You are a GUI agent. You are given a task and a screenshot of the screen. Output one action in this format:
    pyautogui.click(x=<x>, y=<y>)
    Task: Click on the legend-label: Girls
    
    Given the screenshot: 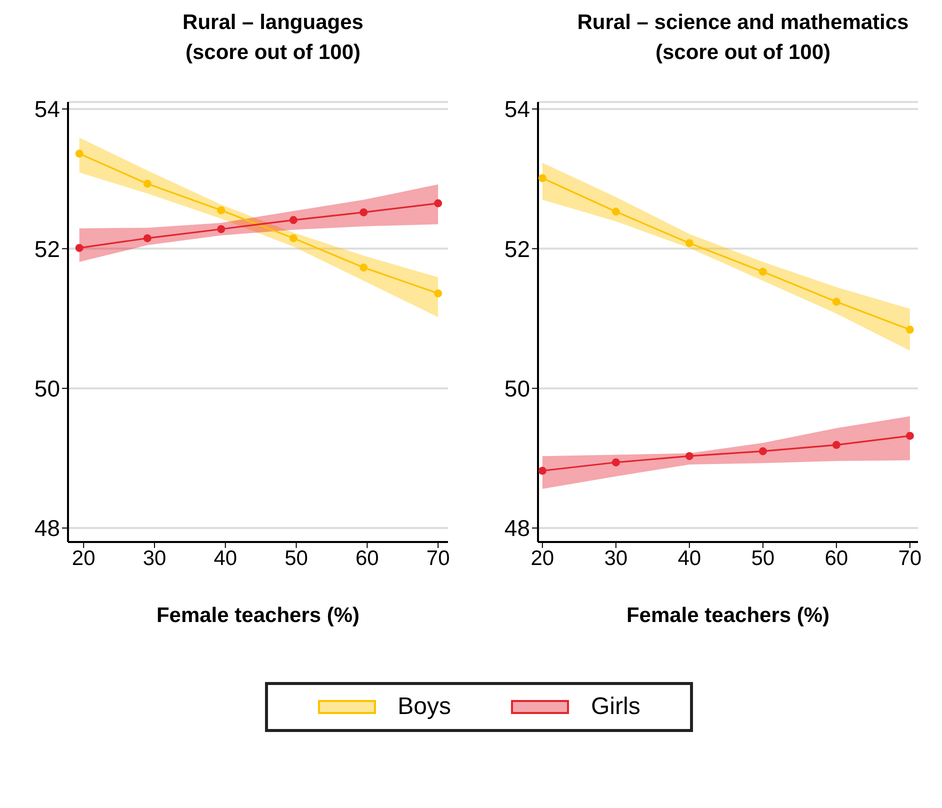 What is the action you would take?
    pyautogui.click(x=615, y=707)
    